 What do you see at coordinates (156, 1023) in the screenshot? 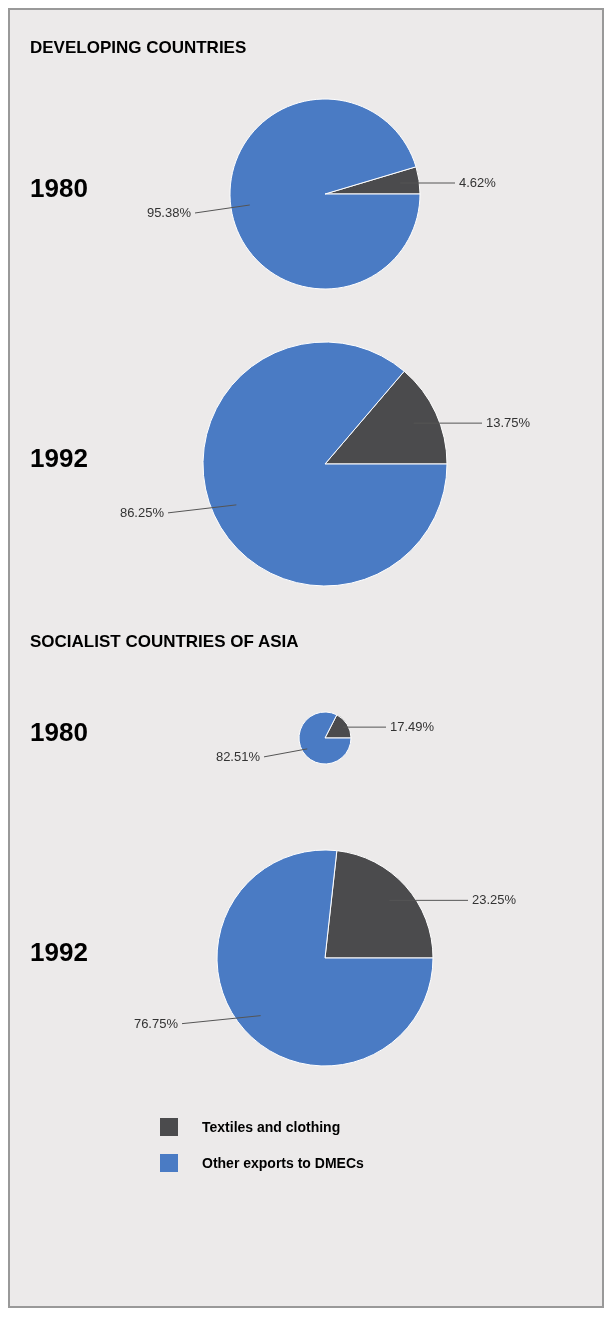
I see `data-label: 76.75%` at bounding box center [156, 1023].